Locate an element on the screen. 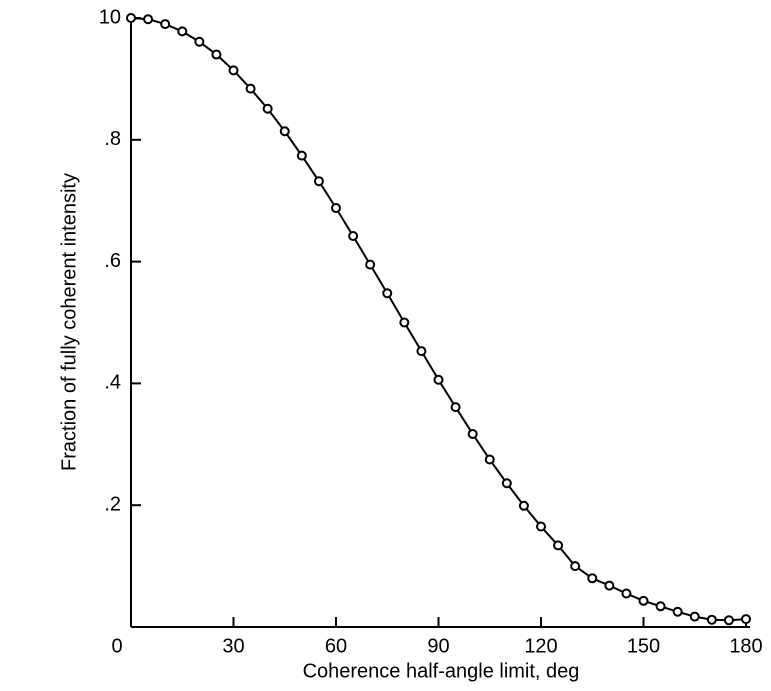 Image resolution: width=771 pixels, height=691 pixels. y-tick-label: .2 is located at coordinates (112, 504).